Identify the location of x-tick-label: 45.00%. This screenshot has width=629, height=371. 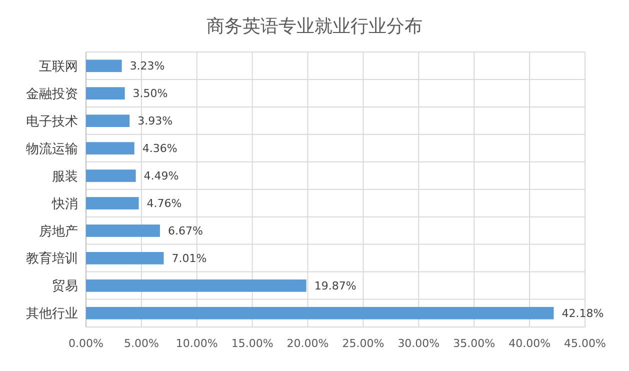
(585, 343).